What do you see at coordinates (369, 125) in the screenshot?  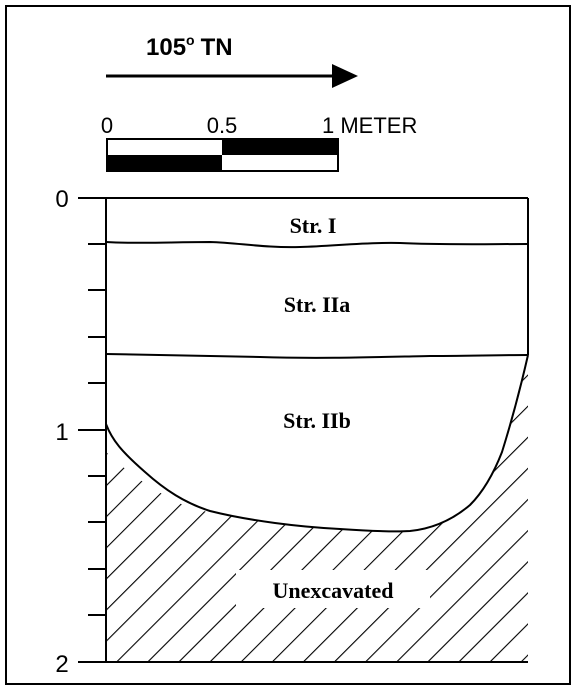 I see `scale-tick-1-meter: 1 METER` at bounding box center [369, 125].